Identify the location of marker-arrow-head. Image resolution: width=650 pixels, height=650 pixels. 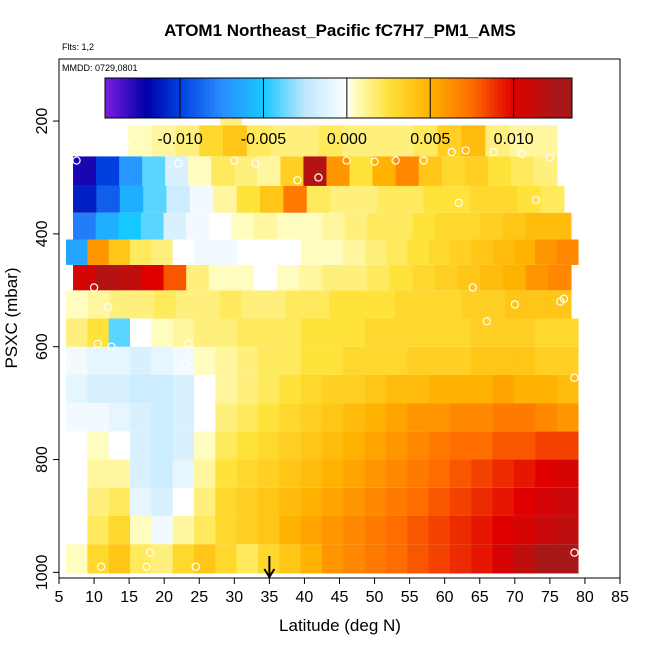
(269, 573).